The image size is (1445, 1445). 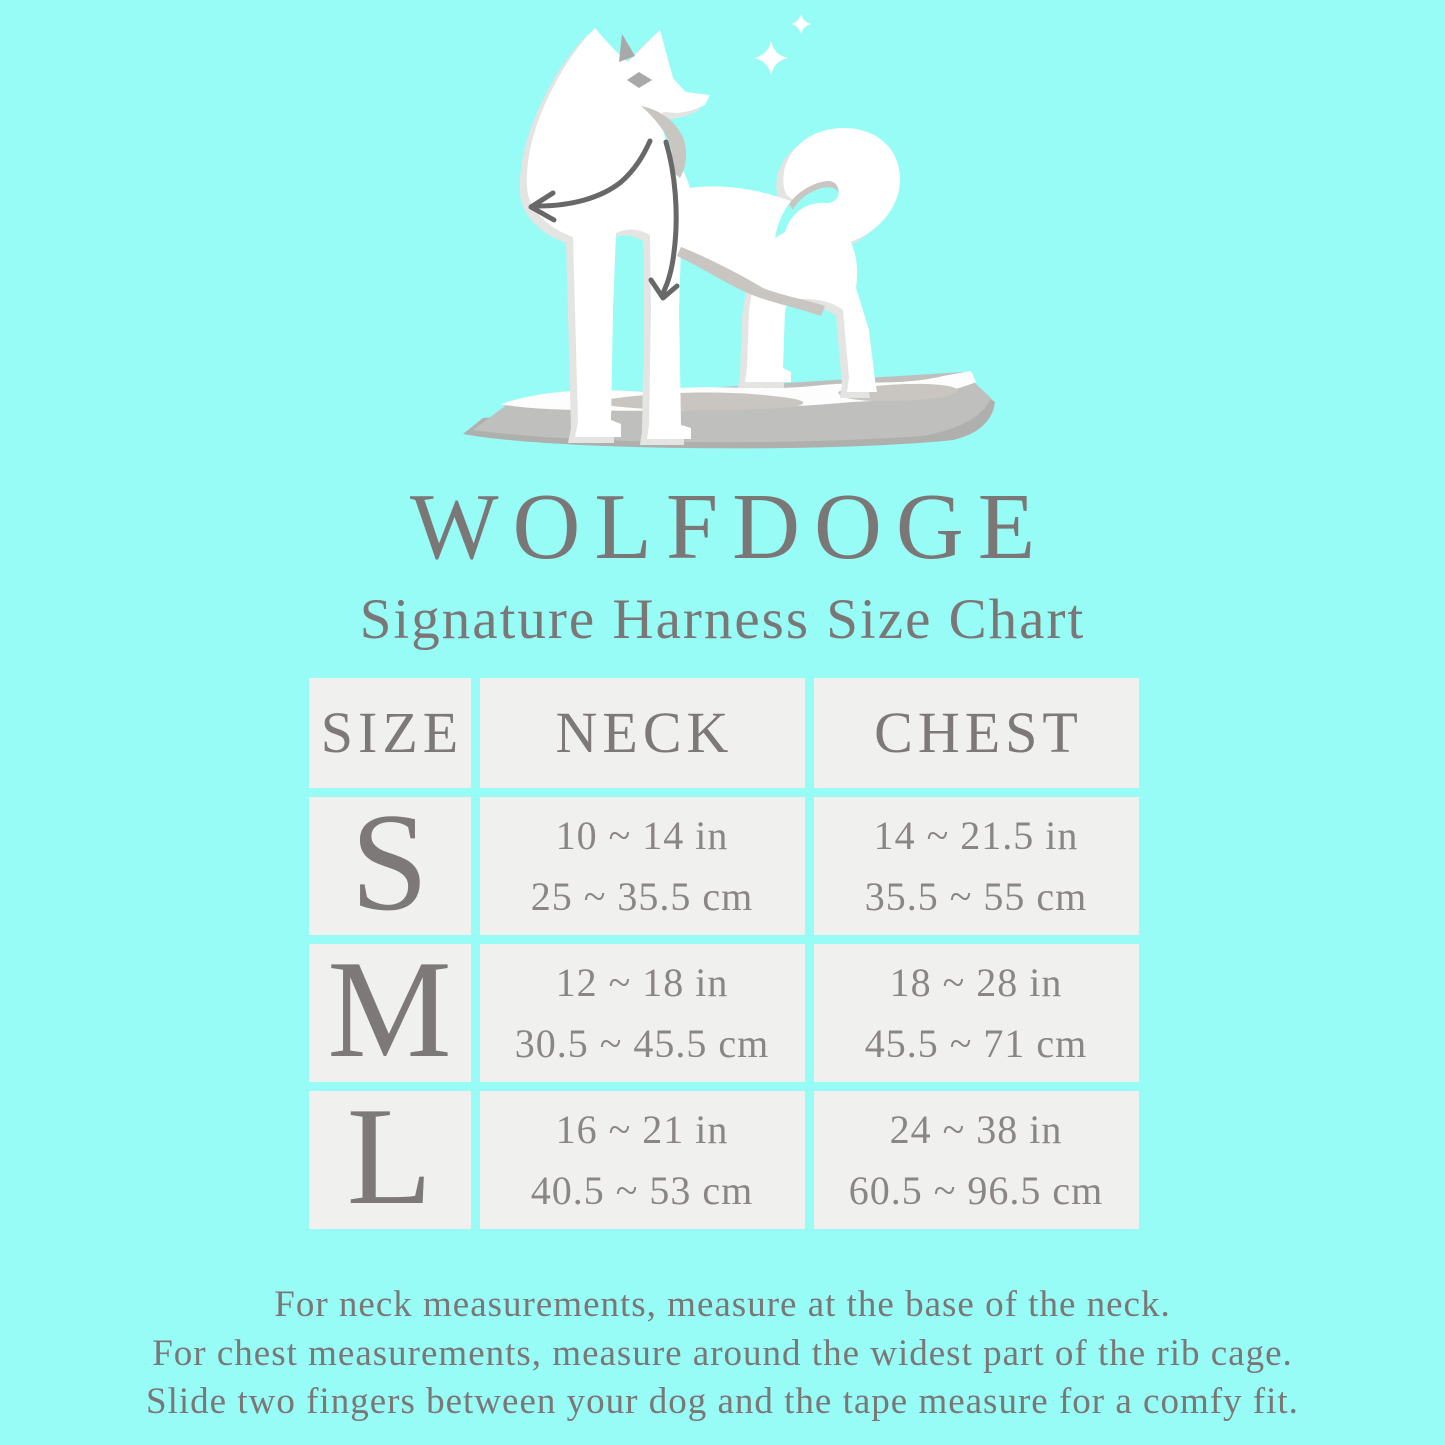 I want to click on neck-cm-s: 25 ~ 35.5 cm, so click(x=642, y=896).